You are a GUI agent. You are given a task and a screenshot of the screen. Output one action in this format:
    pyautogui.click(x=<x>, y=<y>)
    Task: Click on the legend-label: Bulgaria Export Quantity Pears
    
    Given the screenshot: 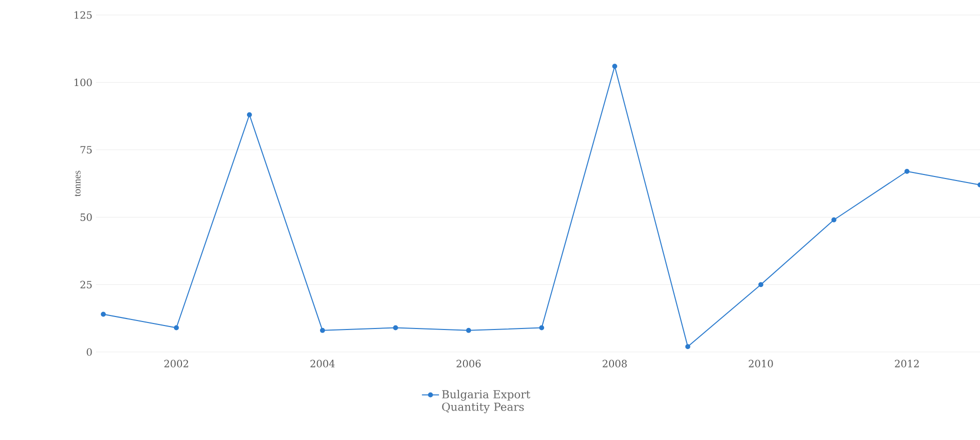 What is the action you would take?
    pyautogui.click(x=486, y=402)
    